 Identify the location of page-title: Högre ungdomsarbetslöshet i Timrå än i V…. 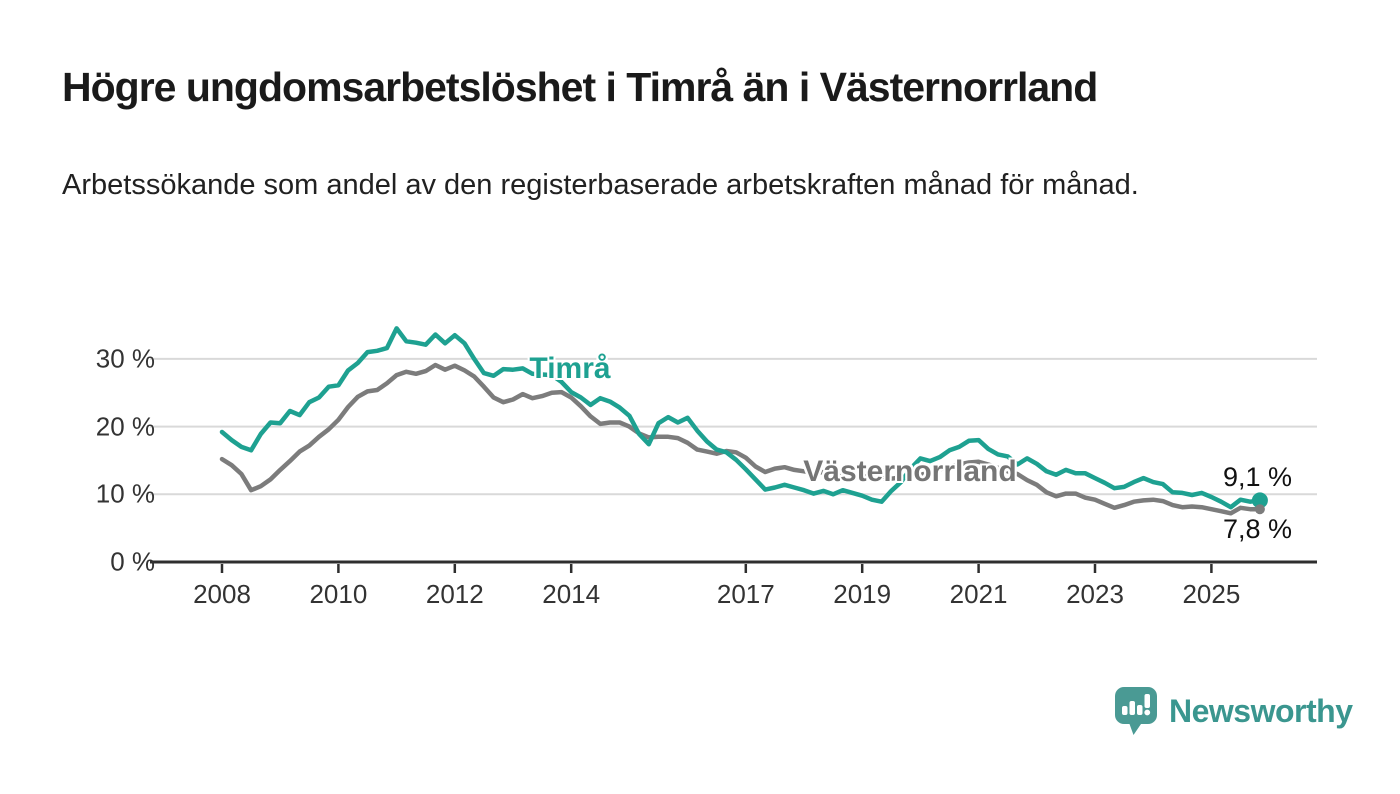
(580, 87).